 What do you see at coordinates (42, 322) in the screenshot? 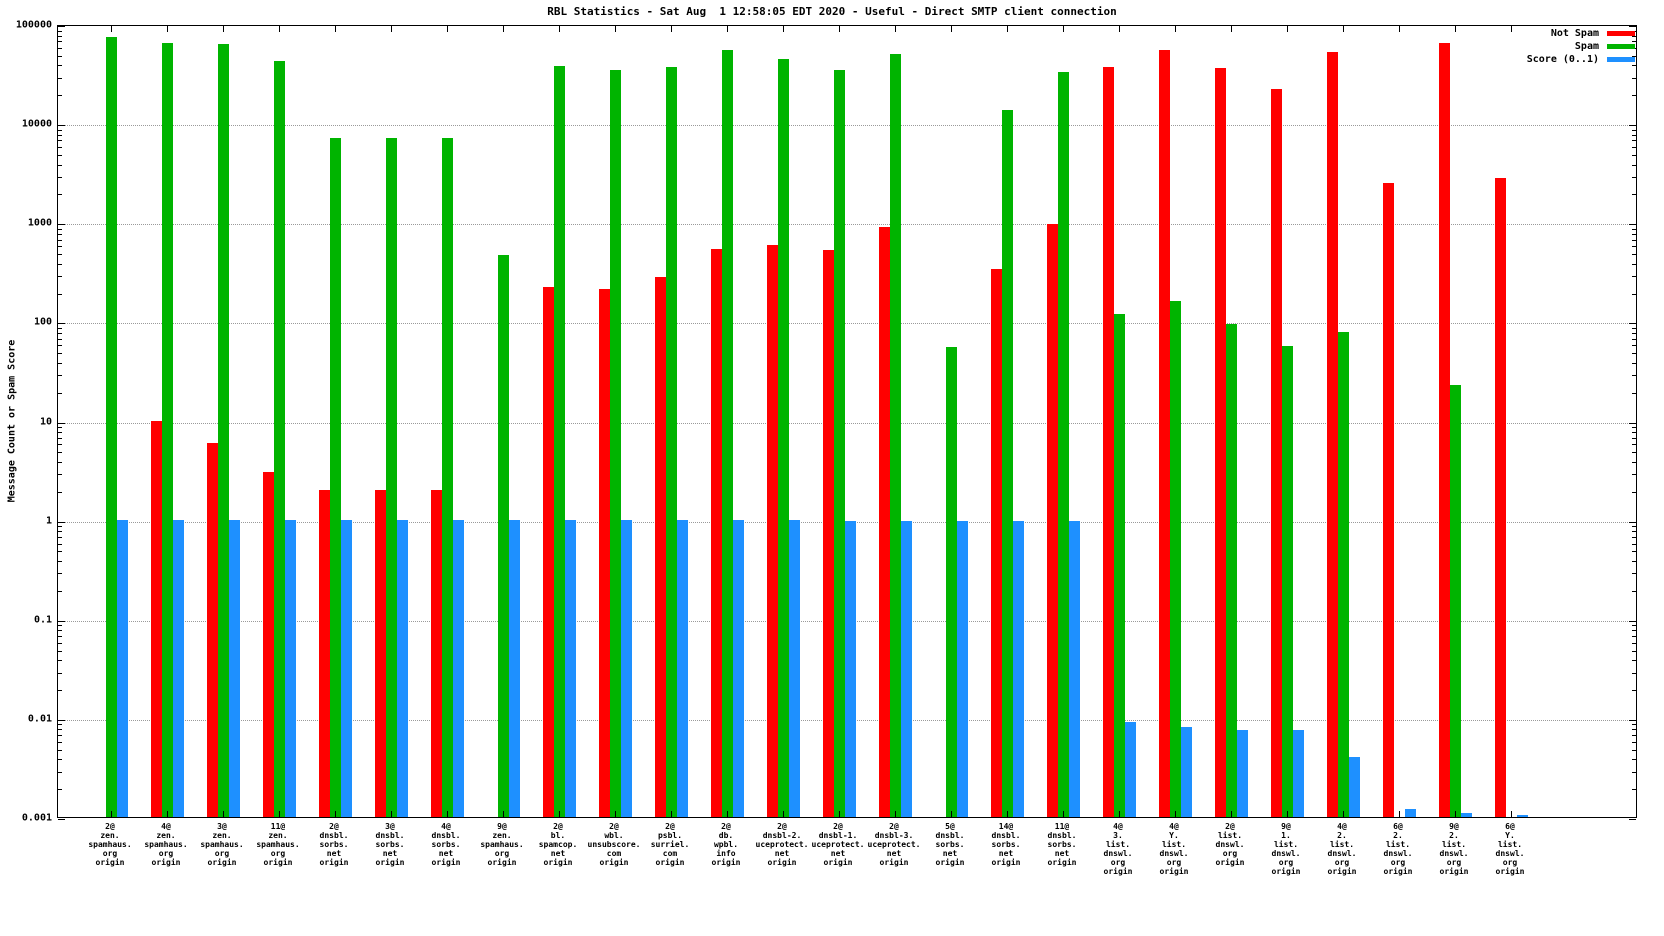
I see `y-tick-label: 100` at bounding box center [42, 322].